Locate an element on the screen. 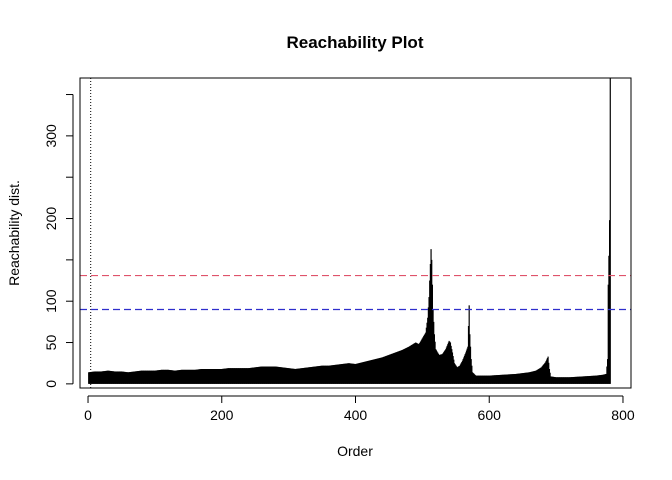 The height and width of the screenshot is (480, 672). x-tick-label: 0 is located at coordinates (88, 415).